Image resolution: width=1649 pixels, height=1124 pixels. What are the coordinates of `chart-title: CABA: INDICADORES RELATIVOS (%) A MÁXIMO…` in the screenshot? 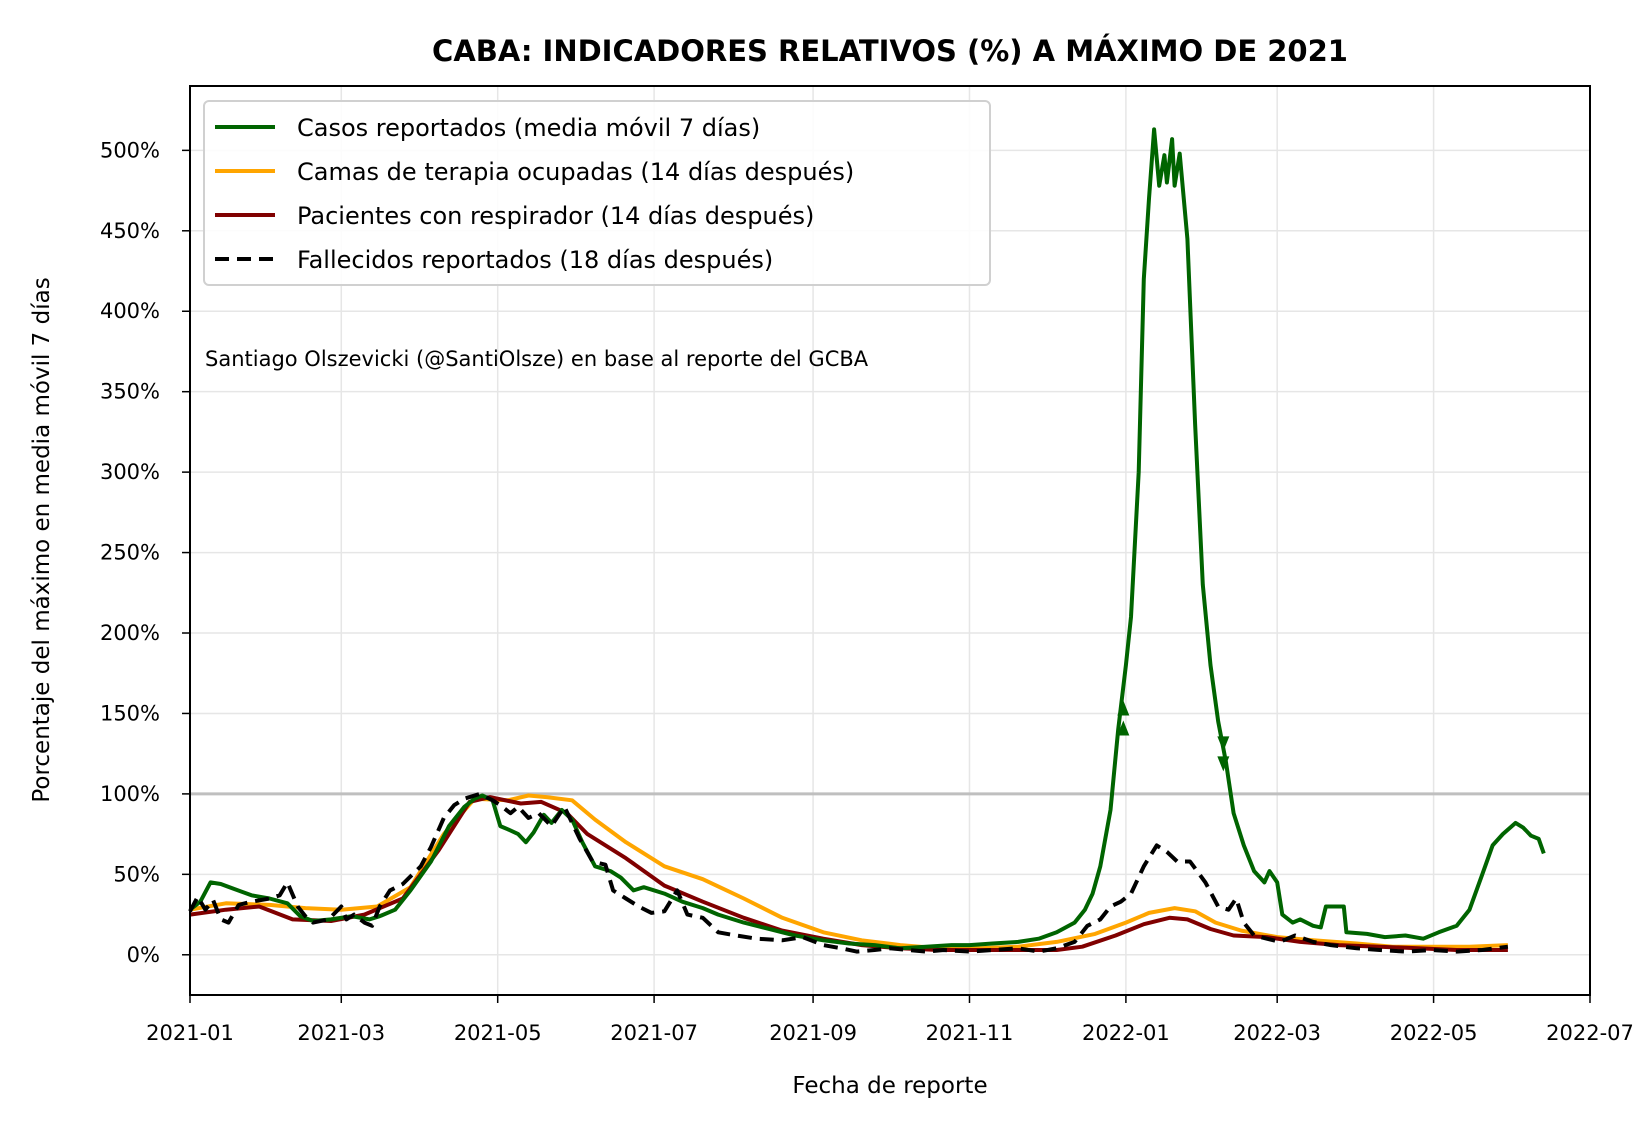 It's located at (890, 51).